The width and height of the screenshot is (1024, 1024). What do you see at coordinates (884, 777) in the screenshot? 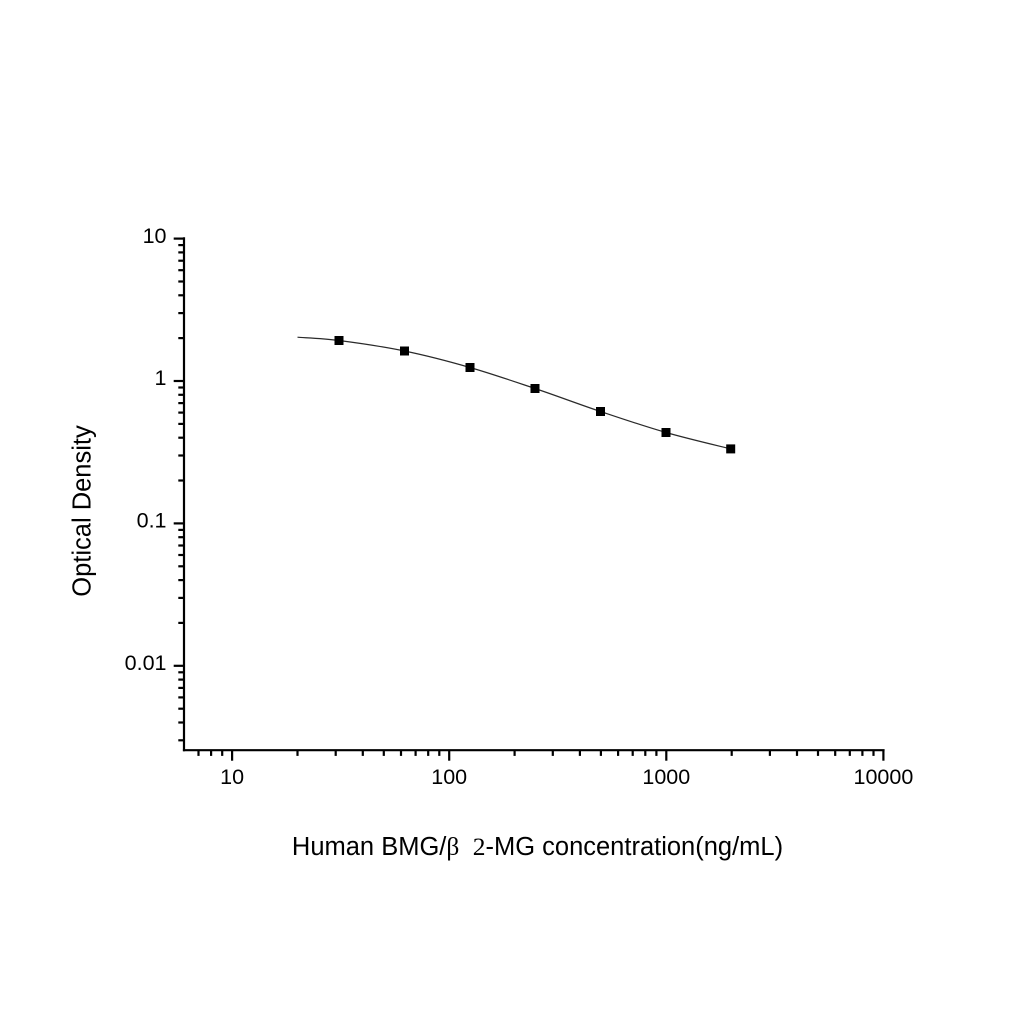
I see `svg-text: 10000` at bounding box center [884, 777].